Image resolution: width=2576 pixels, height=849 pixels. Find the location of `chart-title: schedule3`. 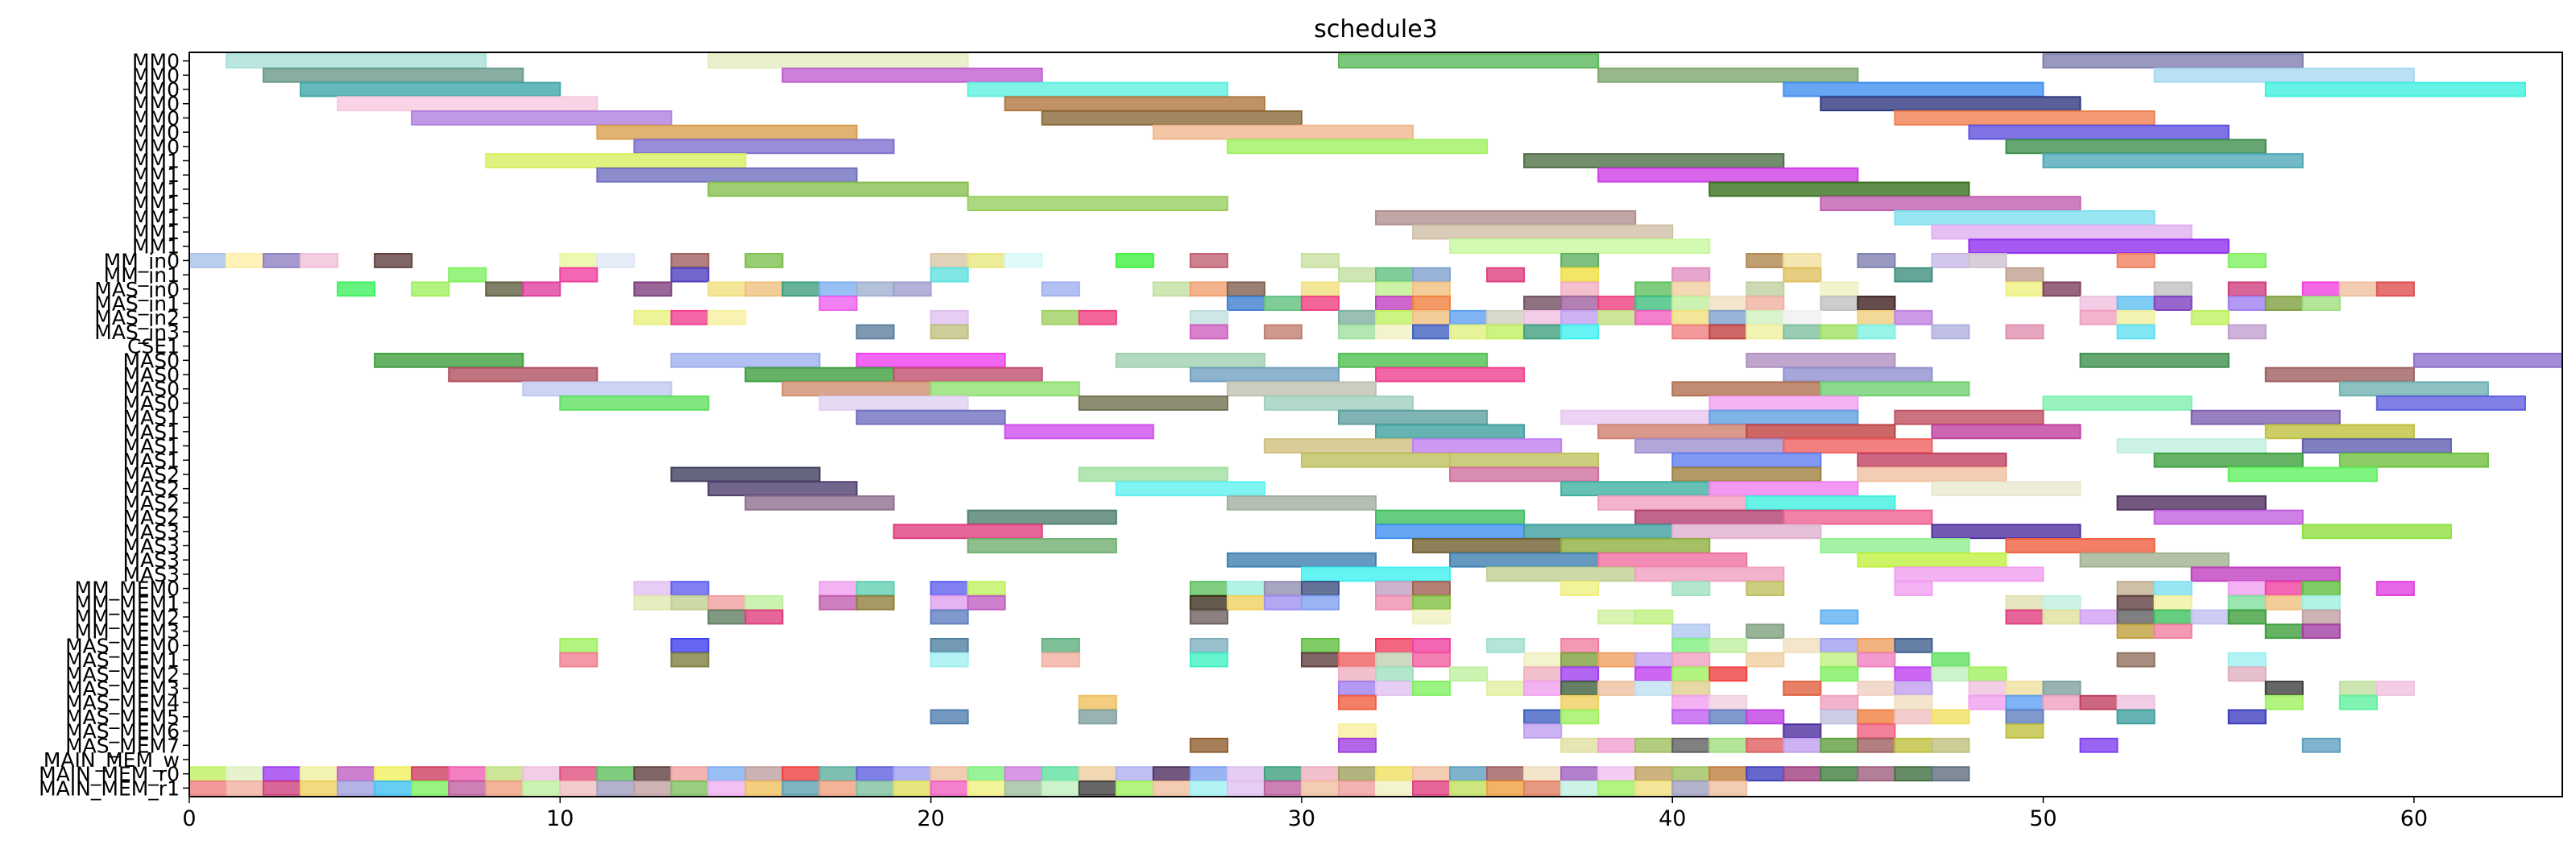

chart-title: schedule3 is located at coordinates (1376, 29).